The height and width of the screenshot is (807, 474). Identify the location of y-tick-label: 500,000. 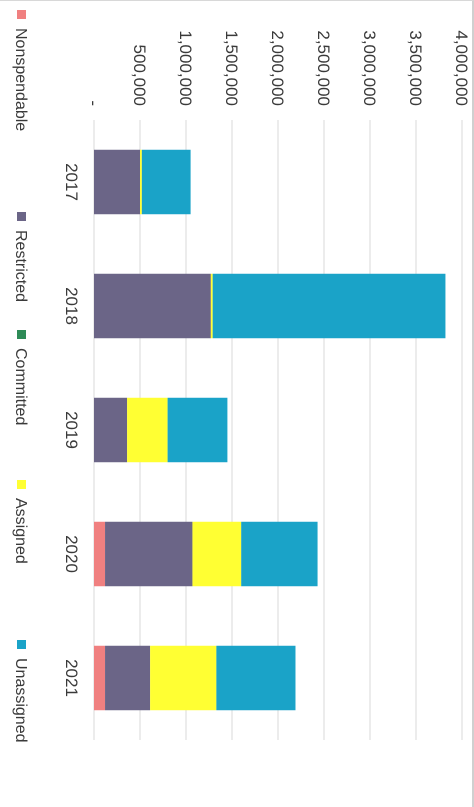
(139, 75).